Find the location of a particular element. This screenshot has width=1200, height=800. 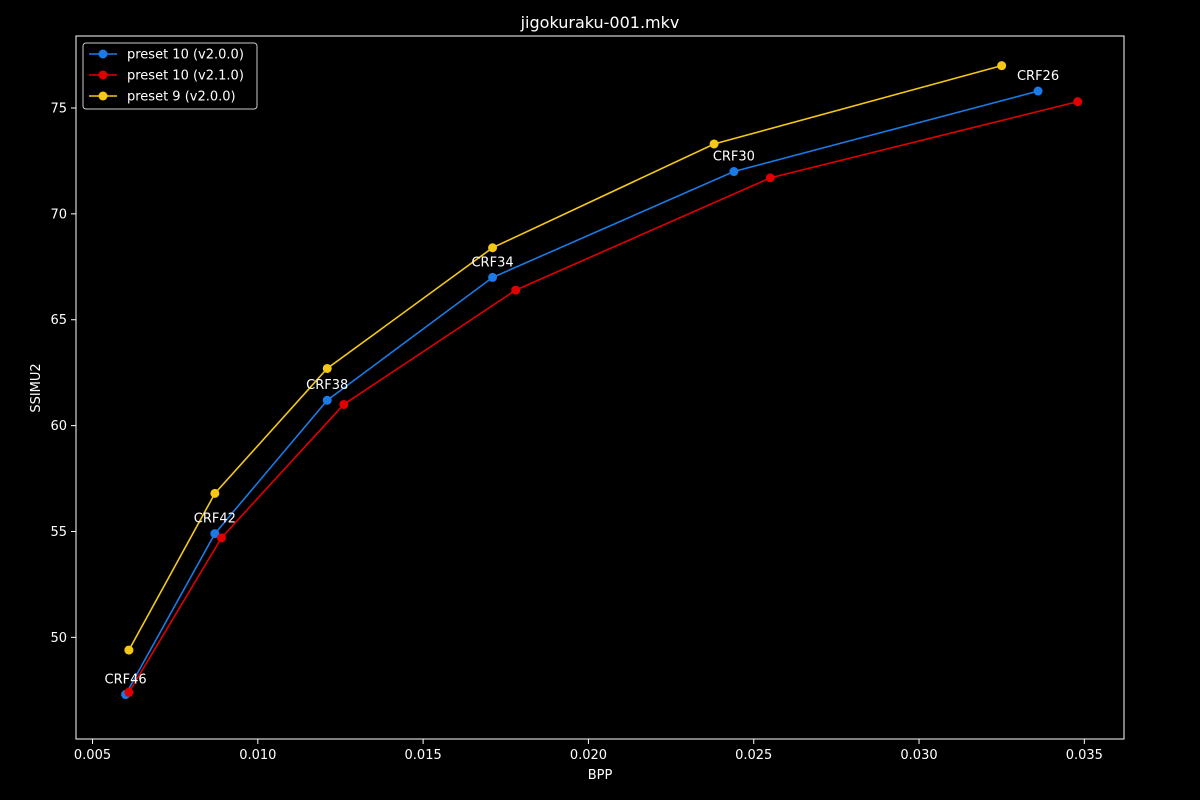

y-axis-label: SSIMU2 is located at coordinates (36, 387).